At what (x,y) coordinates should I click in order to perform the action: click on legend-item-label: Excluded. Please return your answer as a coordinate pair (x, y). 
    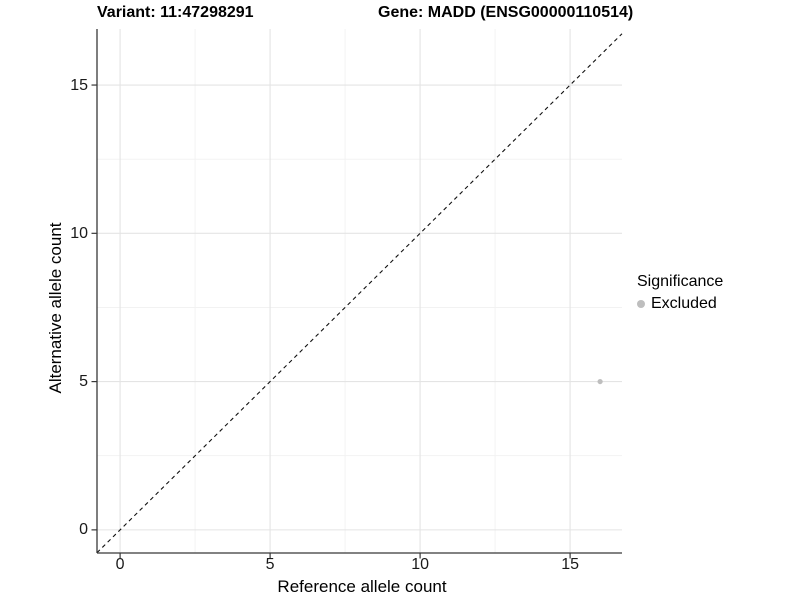
    Looking at the image, I should click on (684, 303).